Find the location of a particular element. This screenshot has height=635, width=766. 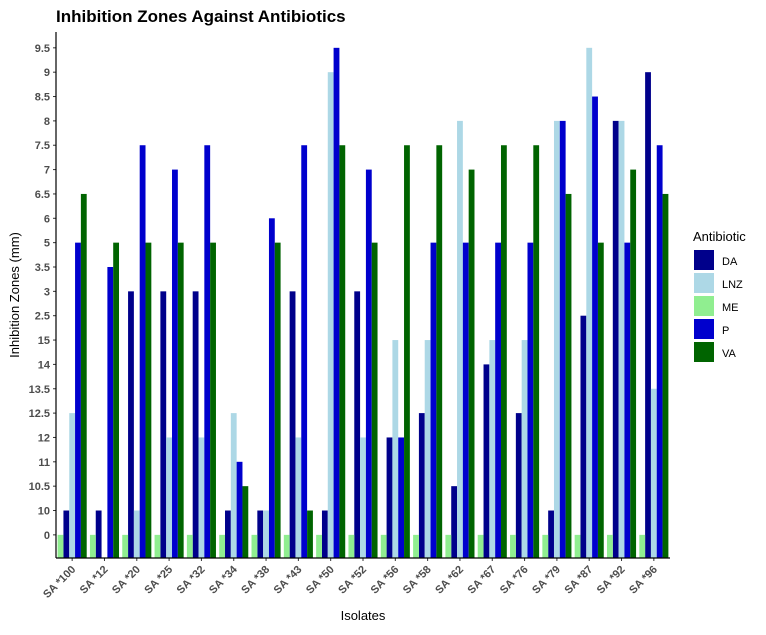

x-tick-label: SA *96 is located at coordinates (643, 580).